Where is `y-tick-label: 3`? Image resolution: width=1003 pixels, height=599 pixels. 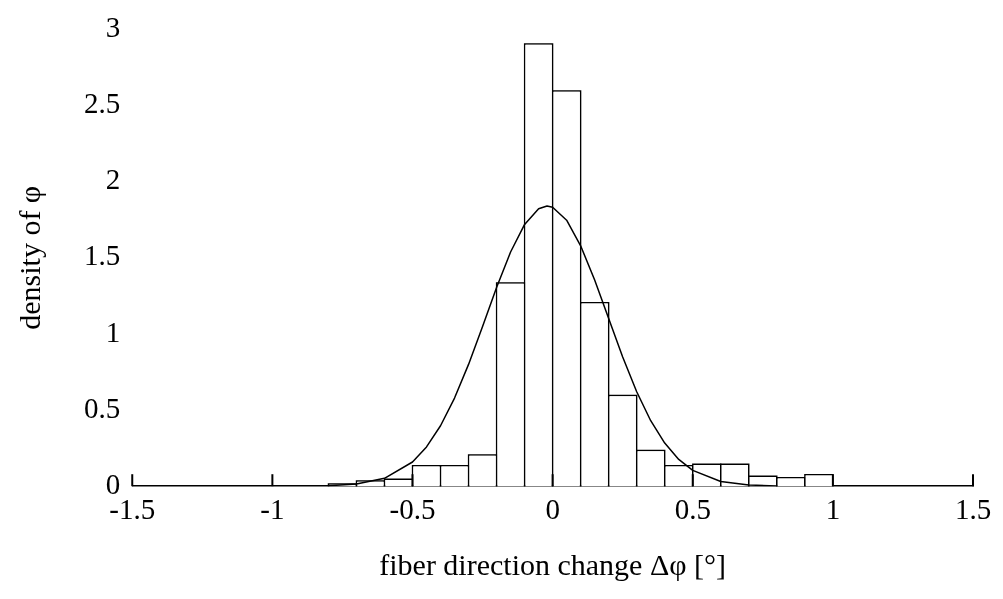 y-tick-label: 3 is located at coordinates (113, 27).